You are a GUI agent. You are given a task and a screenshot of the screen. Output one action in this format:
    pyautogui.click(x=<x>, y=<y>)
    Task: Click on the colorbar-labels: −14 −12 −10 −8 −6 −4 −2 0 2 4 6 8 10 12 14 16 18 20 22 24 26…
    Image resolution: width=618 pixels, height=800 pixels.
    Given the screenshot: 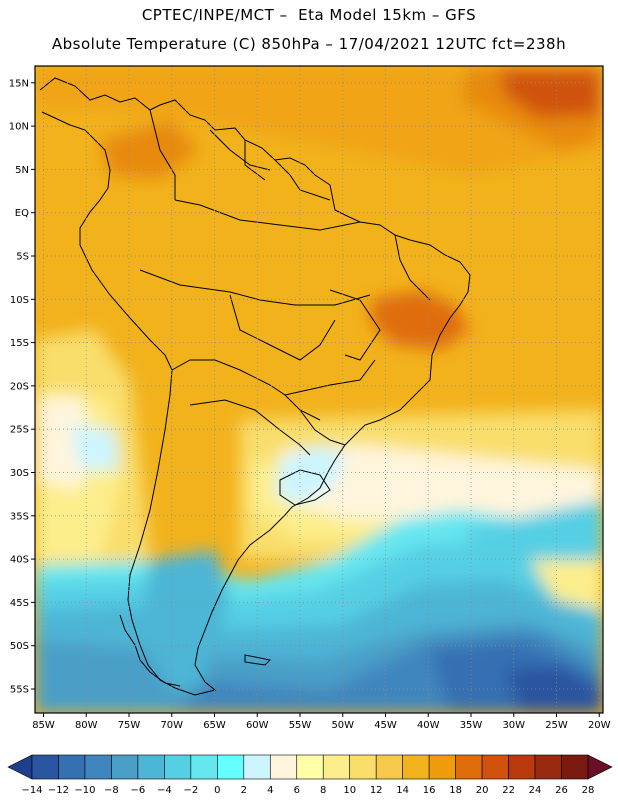 What is the action you would take?
    pyautogui.click(x=307, y=790)
    